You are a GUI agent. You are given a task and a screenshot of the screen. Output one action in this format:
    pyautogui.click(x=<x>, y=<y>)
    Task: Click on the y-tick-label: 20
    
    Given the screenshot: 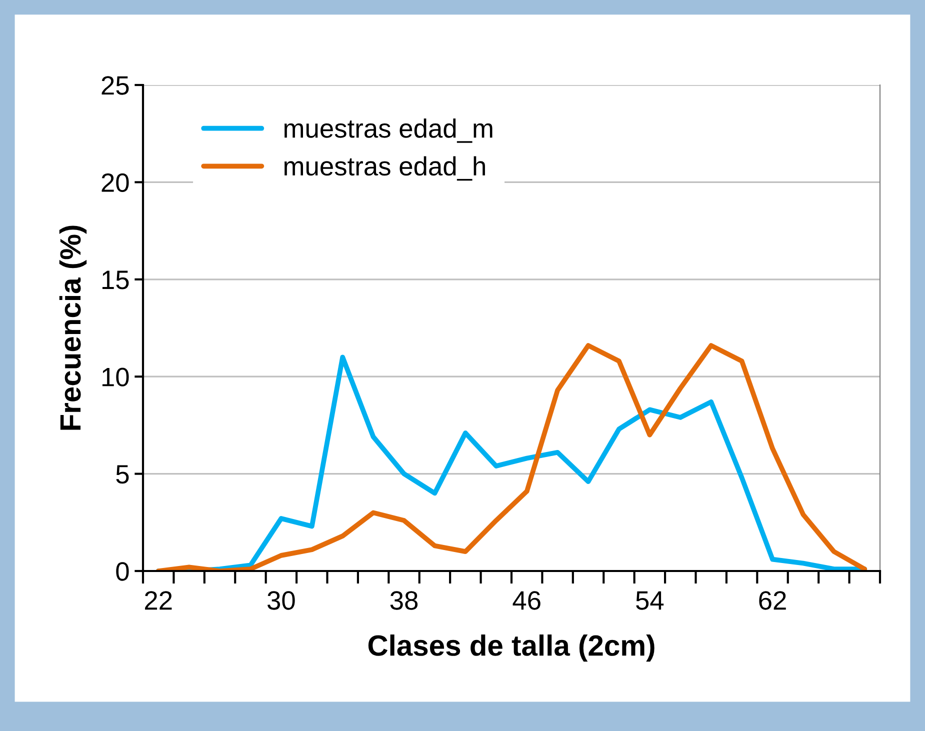 What is the action you would take?
    pyautogui.click(x=115, y=182)
    